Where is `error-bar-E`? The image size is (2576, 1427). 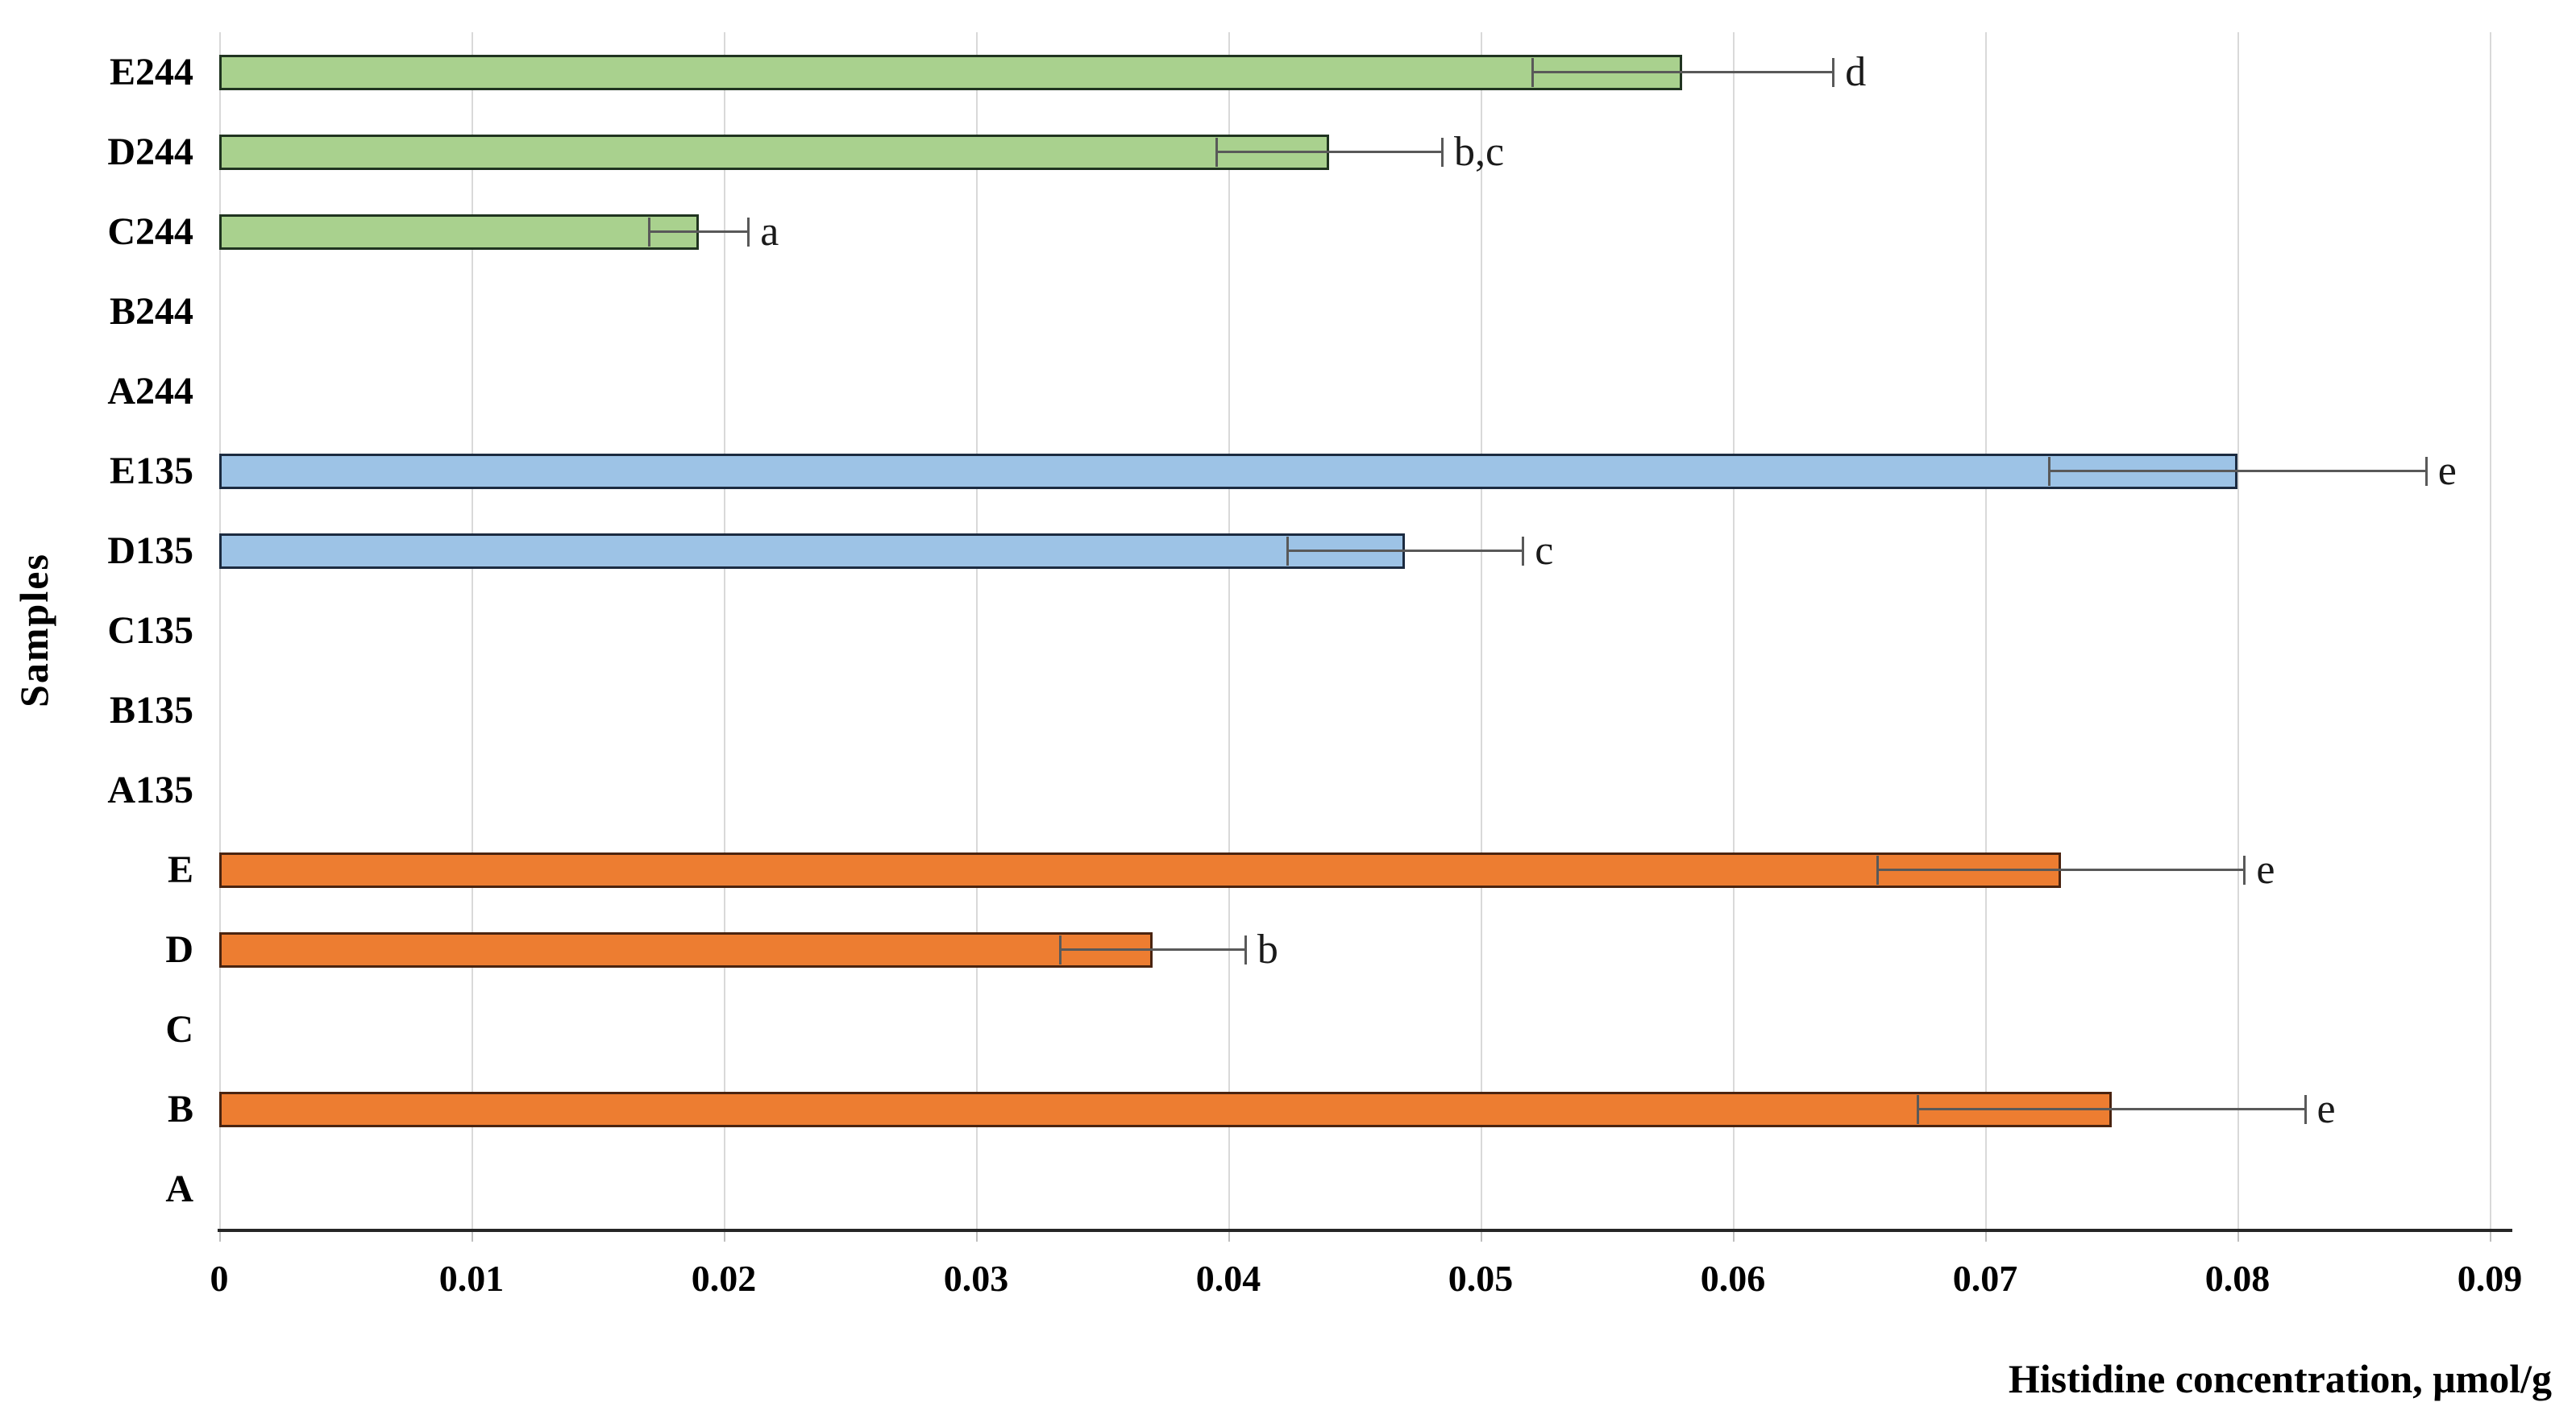
error-bar-E is located at coordinates (2061, 870).